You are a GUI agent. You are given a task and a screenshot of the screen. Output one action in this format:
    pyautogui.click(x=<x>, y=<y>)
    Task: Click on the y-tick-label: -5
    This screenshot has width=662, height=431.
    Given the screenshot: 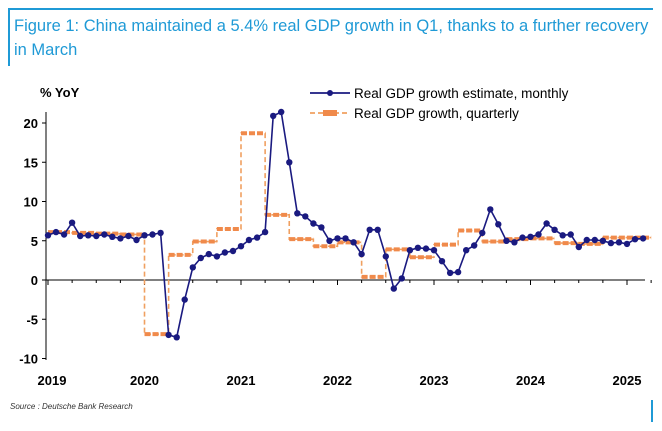 What is the action you would take?
    pyautogui.click(x=32, y=319)
    